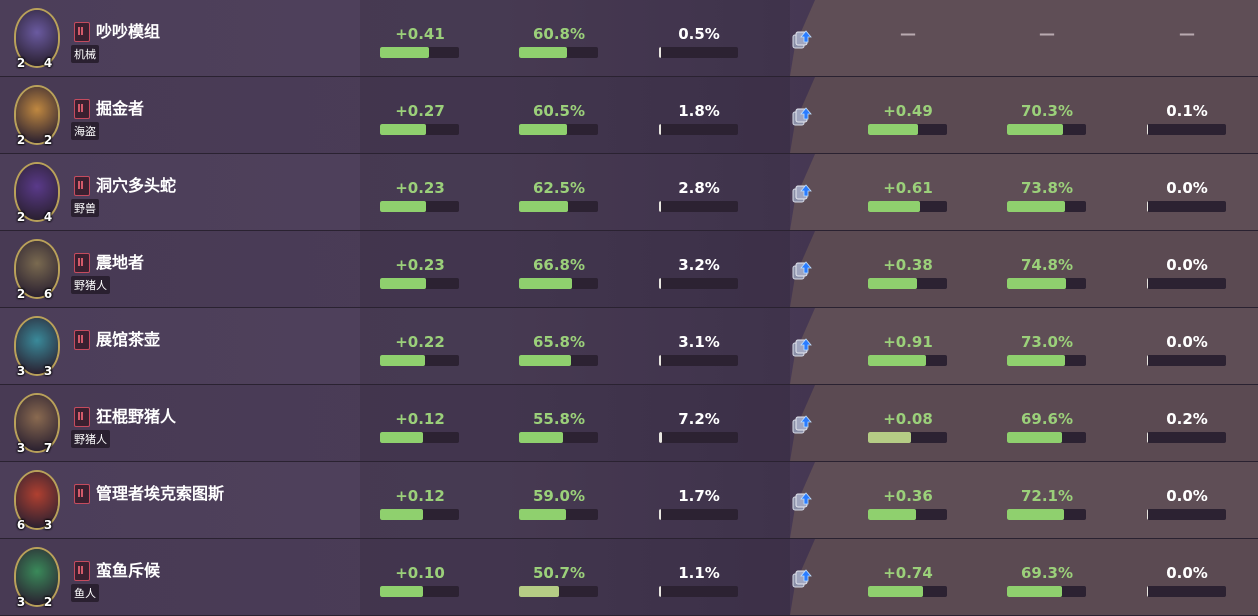 This screenshot has height=616, width=1258. What do you see at coordinates (48, 448) in the screenshot?
I see `health-value: 7` at bounding box center [48, 448].